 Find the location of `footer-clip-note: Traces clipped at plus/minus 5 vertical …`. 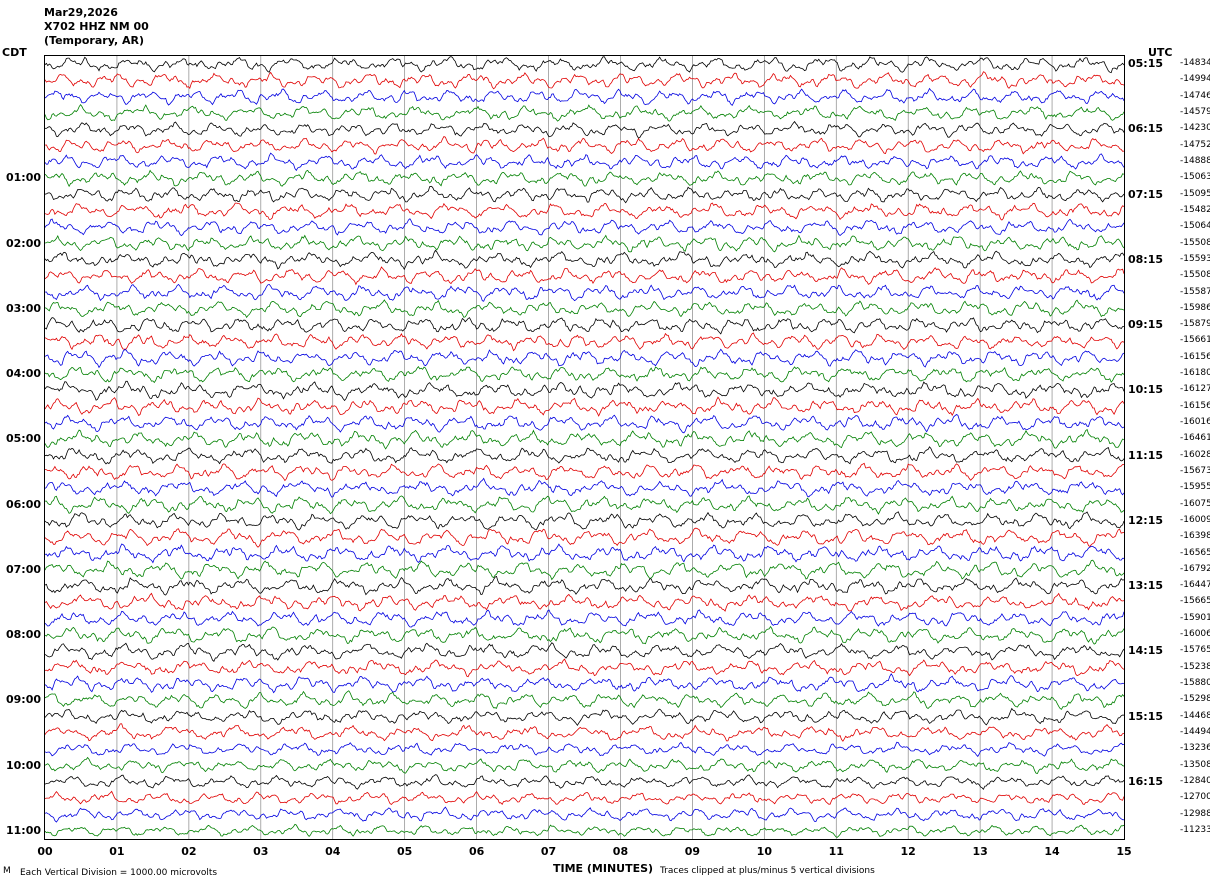

footer-clip-note: Traces clipped at plus/minus 5 vertical … is located at coordinates (767, 871).